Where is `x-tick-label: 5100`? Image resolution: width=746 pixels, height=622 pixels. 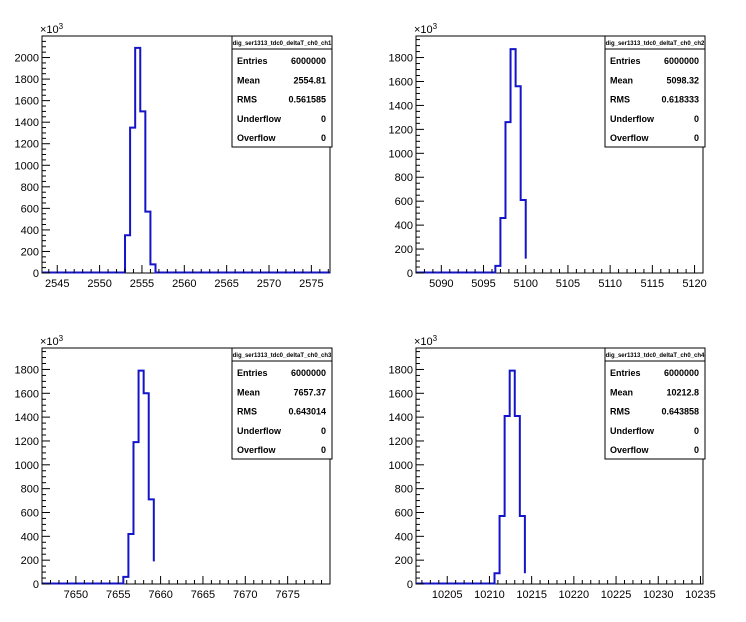 x-tick-label: 5100 is located at coordinates (525, 284).